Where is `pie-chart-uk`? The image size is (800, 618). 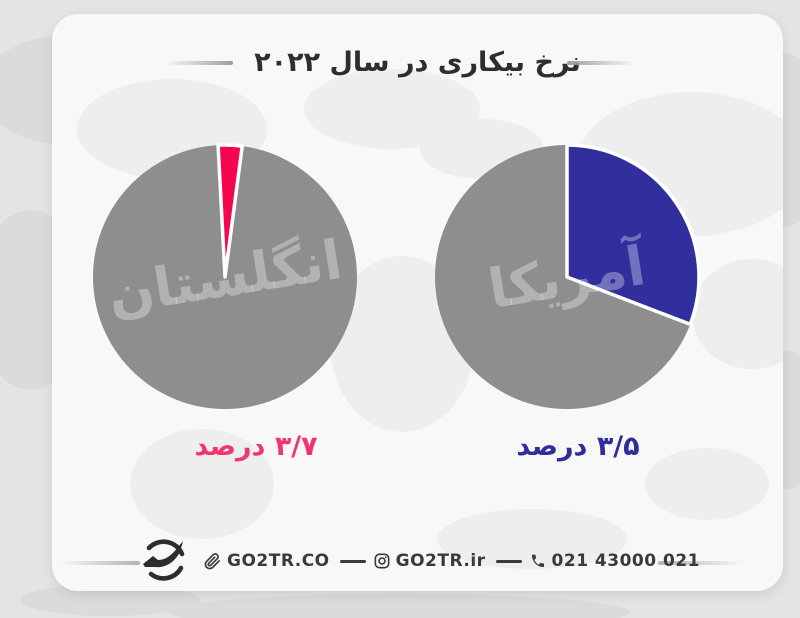 pie-chart-uk is located at coordinates (225, 276).